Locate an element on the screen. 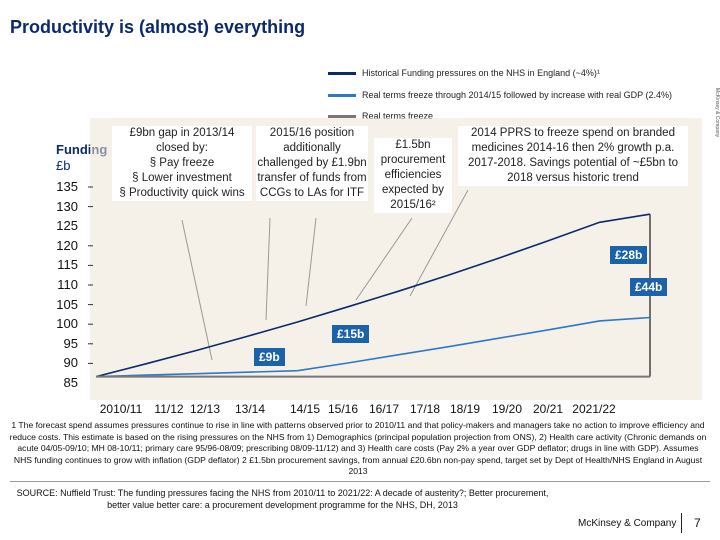 This screenshot has height=540, width=720. y-axis-unit: £b is located at coordinates (63, 165).